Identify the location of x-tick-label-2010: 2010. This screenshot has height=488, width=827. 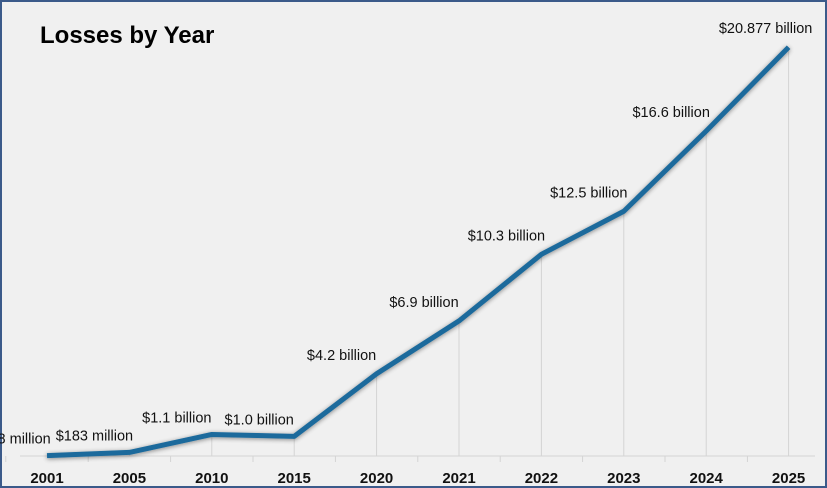
(211, 478).